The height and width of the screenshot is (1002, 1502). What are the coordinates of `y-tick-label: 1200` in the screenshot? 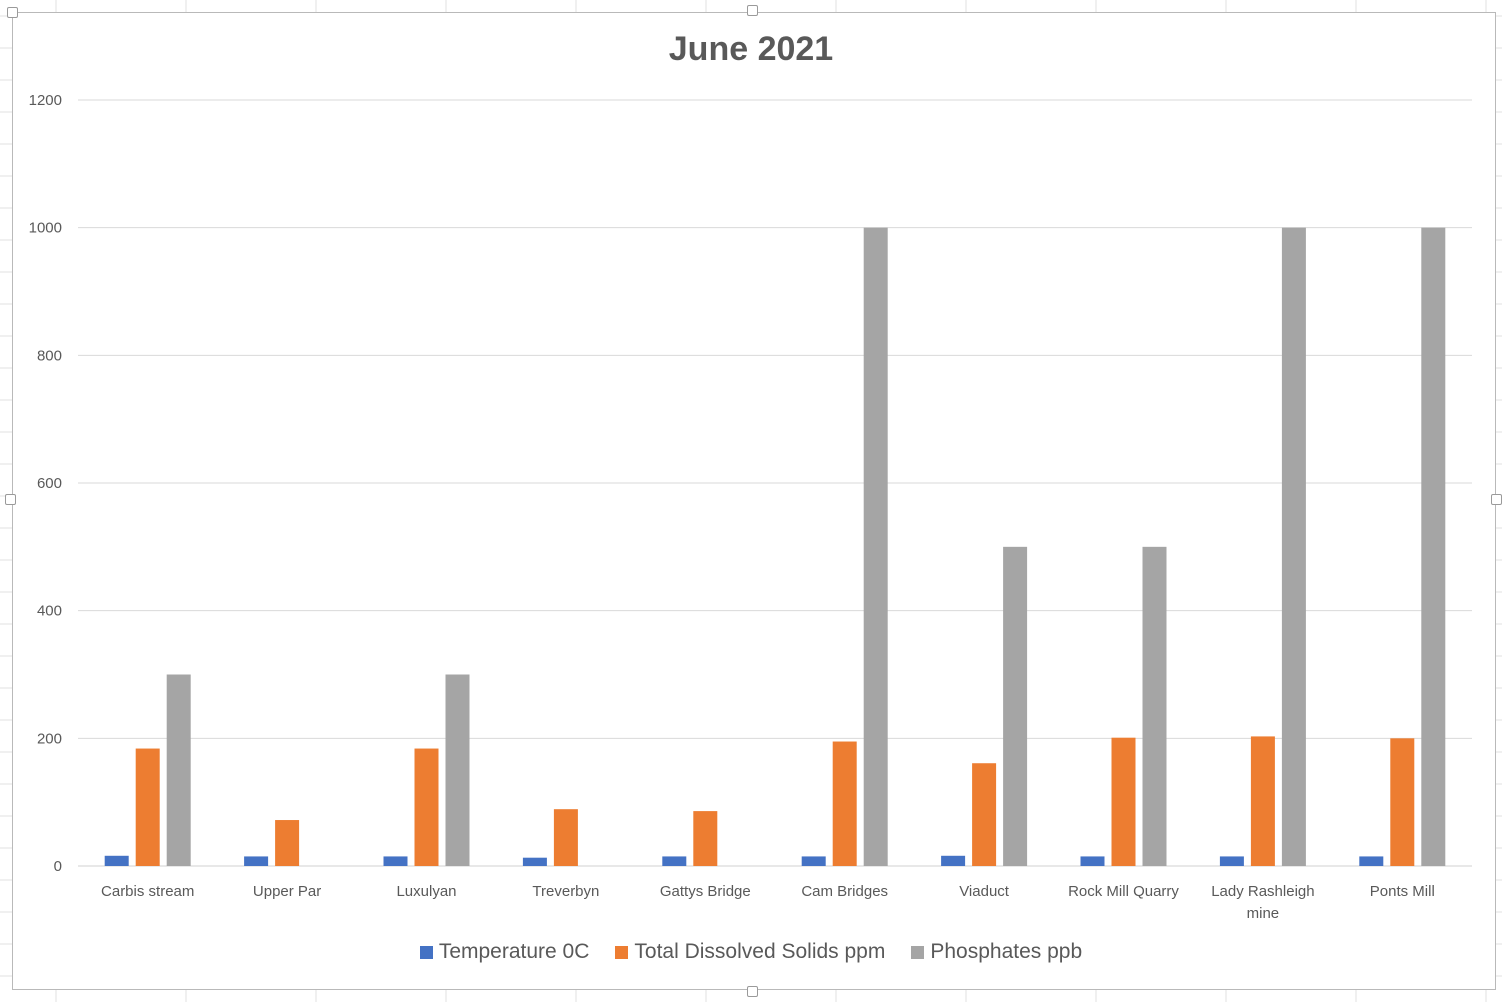 It's located at (45, 100).